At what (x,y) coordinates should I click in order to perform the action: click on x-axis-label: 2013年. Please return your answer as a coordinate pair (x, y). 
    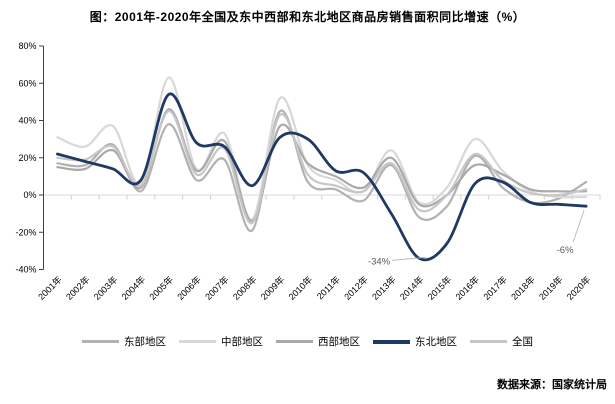
    Looking at the image, I should click on (383, 288).